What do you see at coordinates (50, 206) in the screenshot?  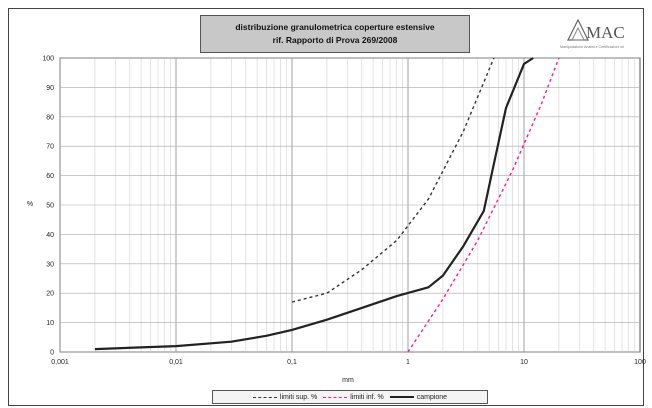 I see `y-tick-label: 50` at bounding box center [50, 206].